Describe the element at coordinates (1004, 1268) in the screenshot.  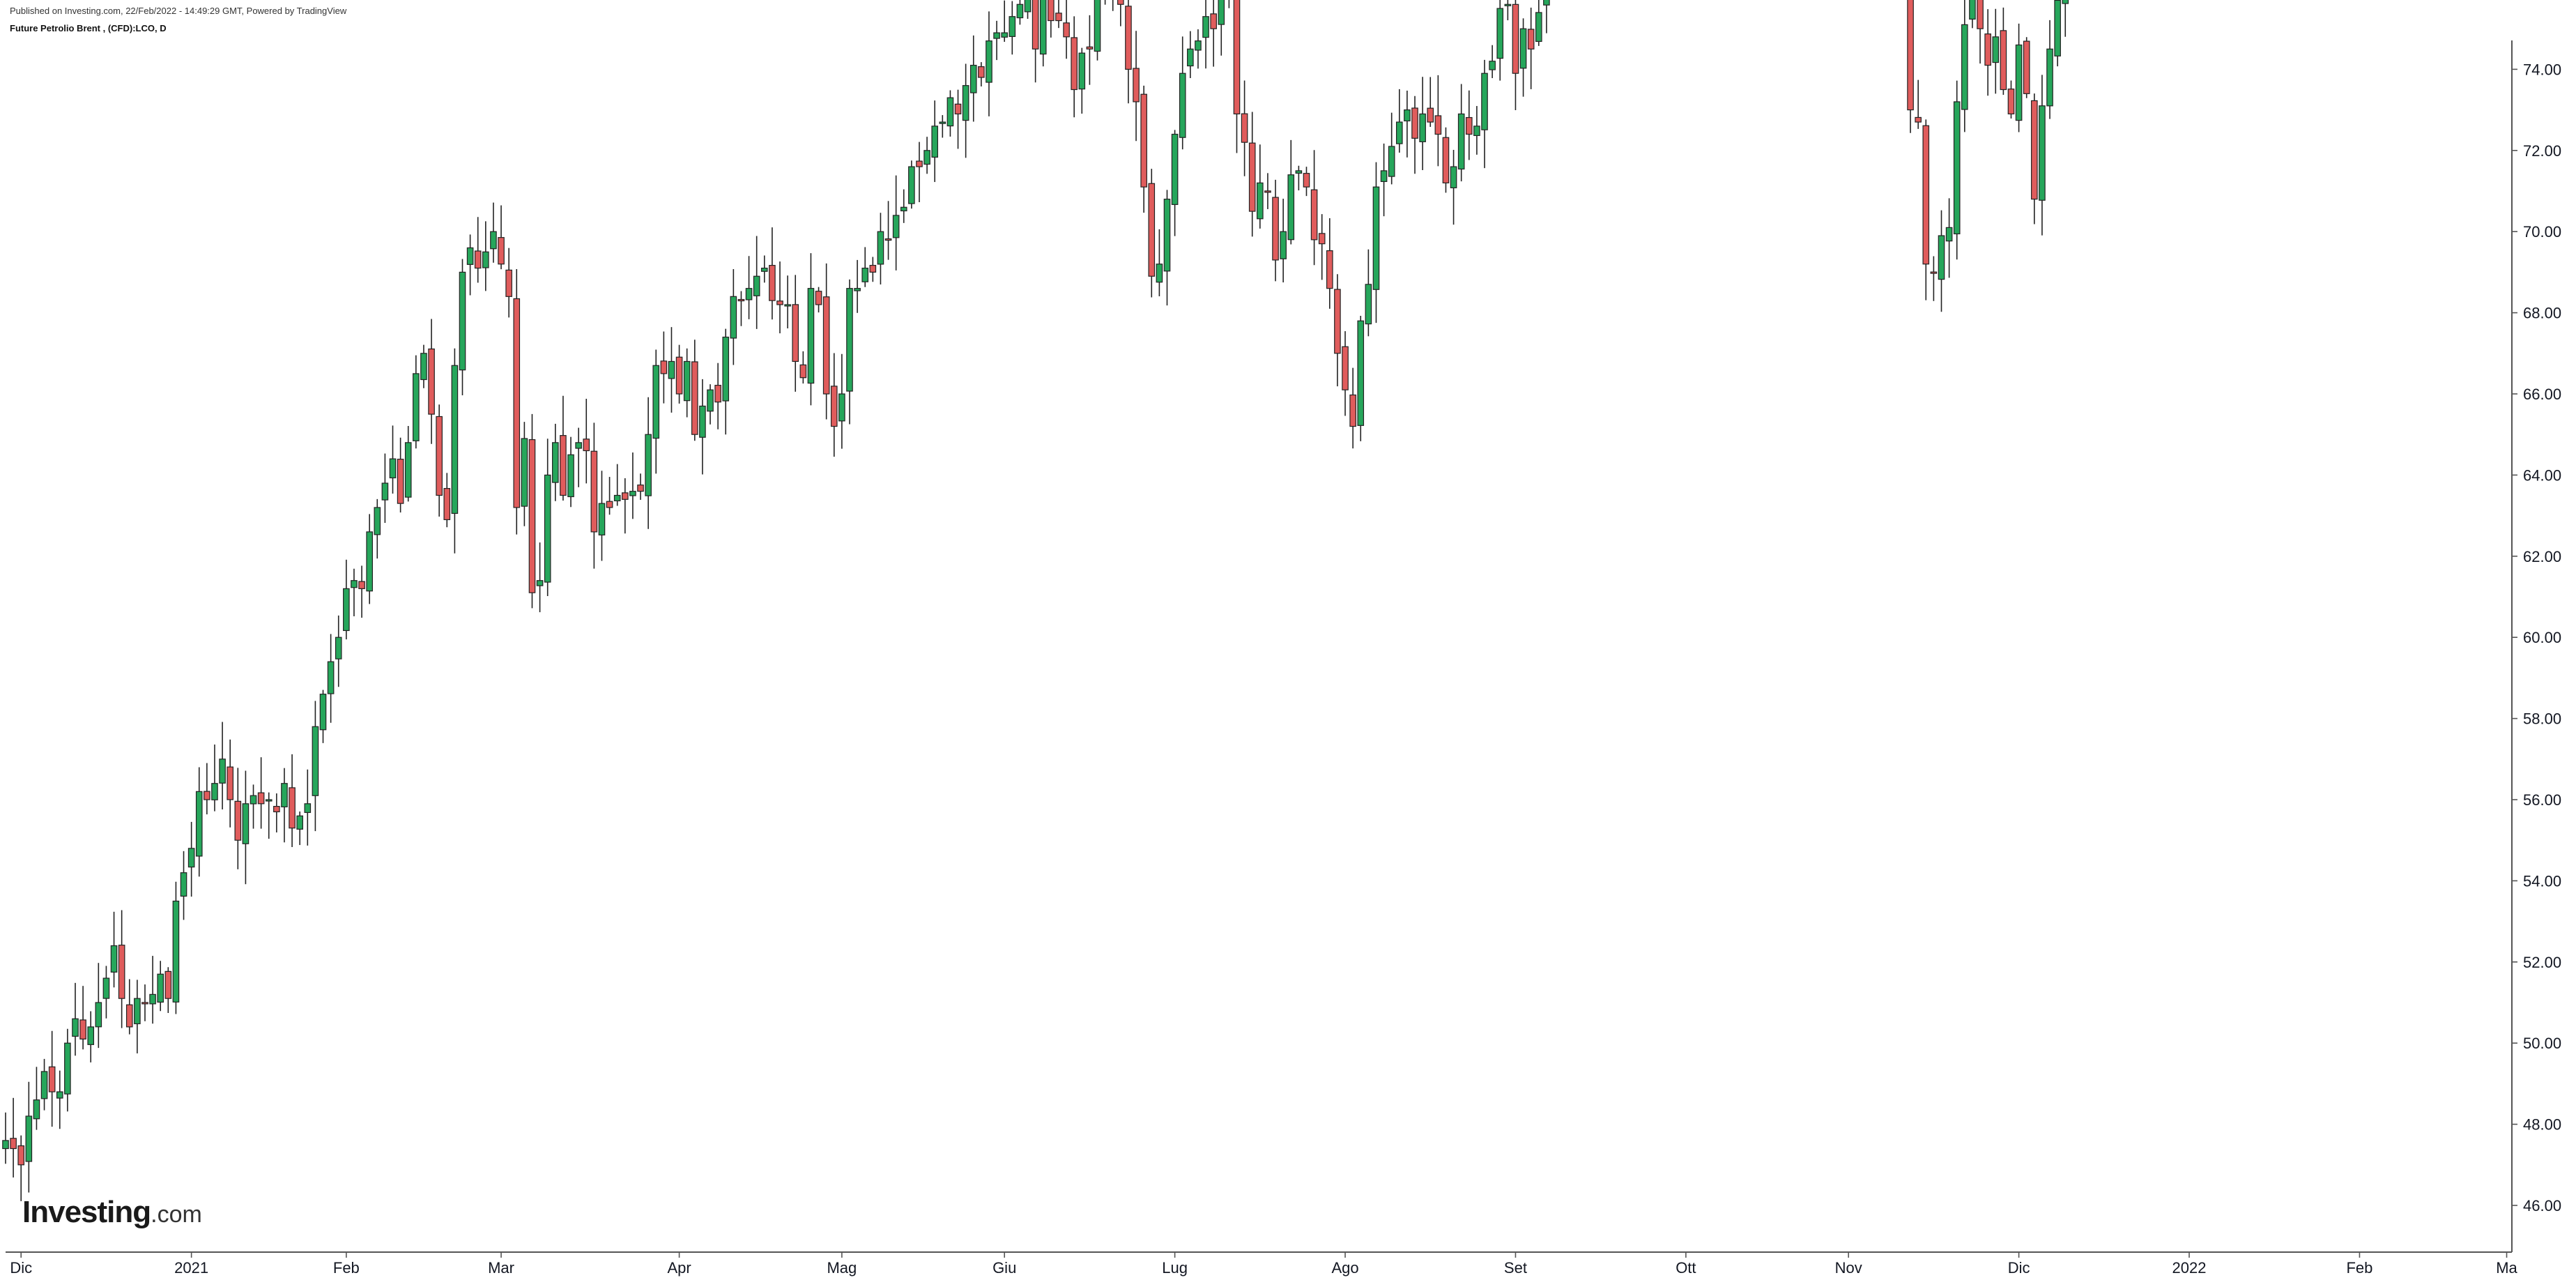
I see `x-tick-label: Giu` at that location.